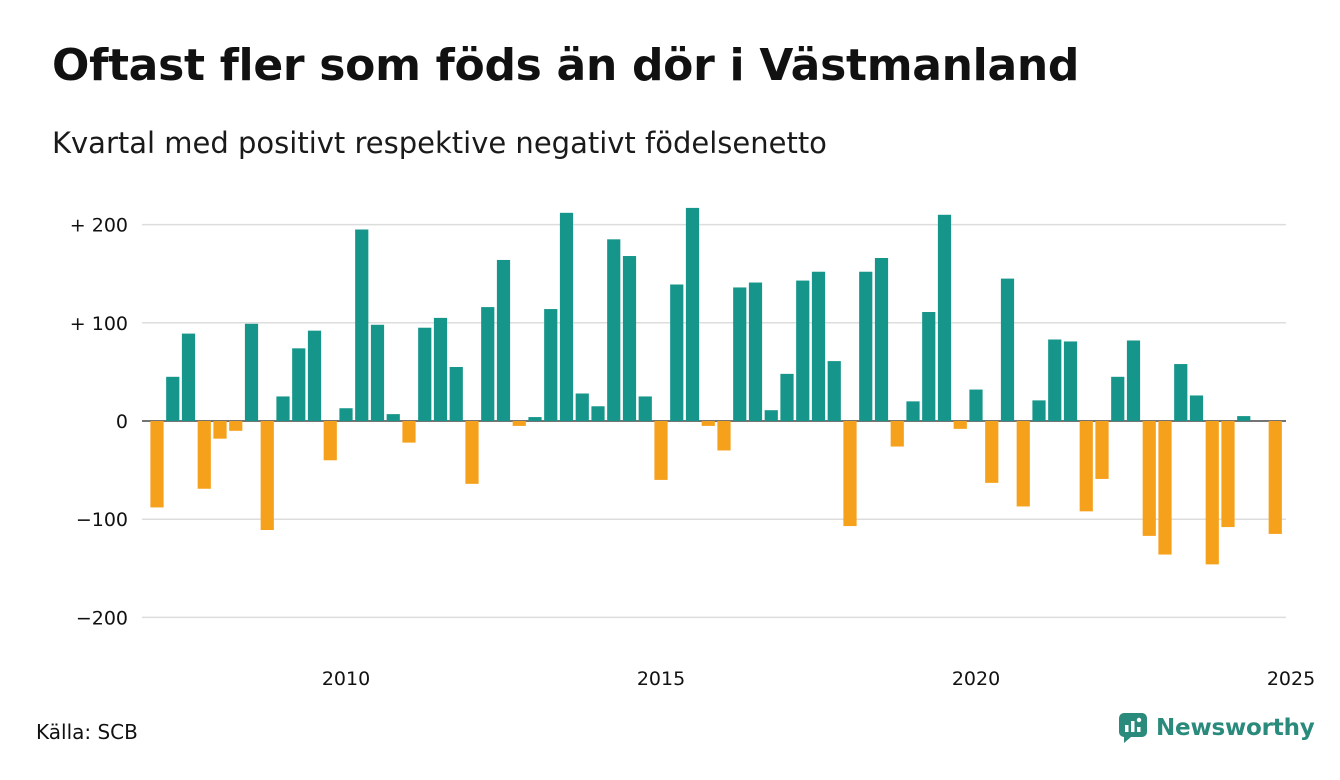 The image size is (1340, 780). Describe the element at coordinates (122, 422) in the screenshot. I see `y-tick-label: 0` at that location.